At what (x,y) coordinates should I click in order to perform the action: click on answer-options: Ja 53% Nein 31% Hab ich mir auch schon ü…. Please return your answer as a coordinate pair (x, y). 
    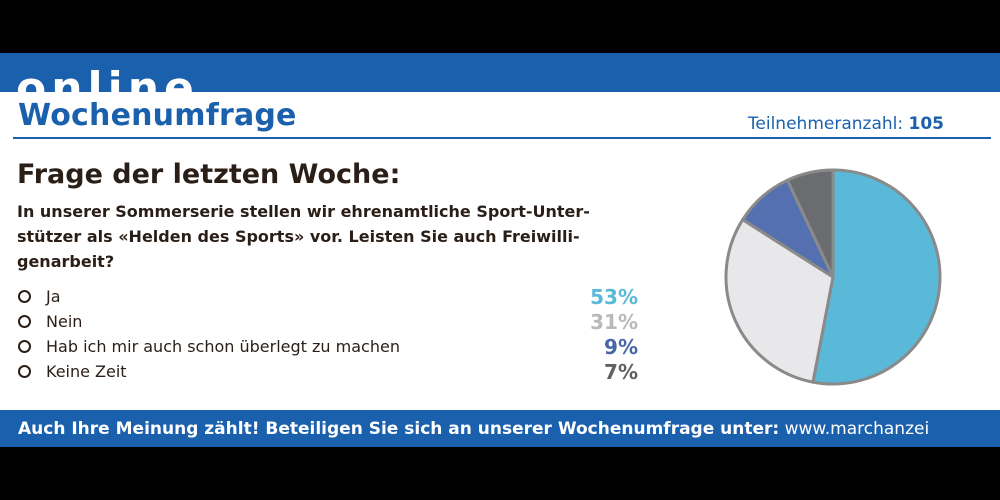
    Looking at the image, I should click on (328, 336).